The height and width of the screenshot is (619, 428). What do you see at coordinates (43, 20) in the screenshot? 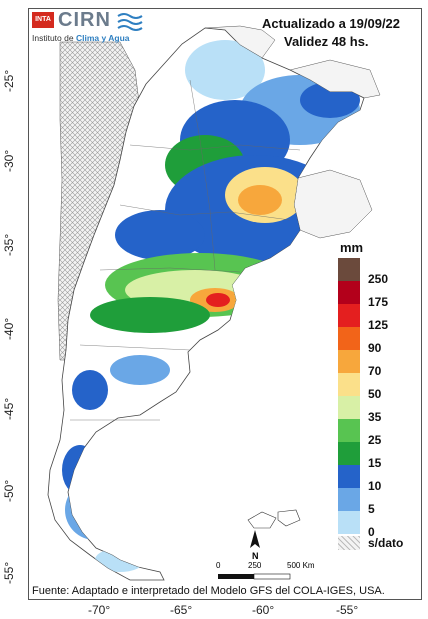
I see `inta-logo: INTA` at bounding box center [43, 20].